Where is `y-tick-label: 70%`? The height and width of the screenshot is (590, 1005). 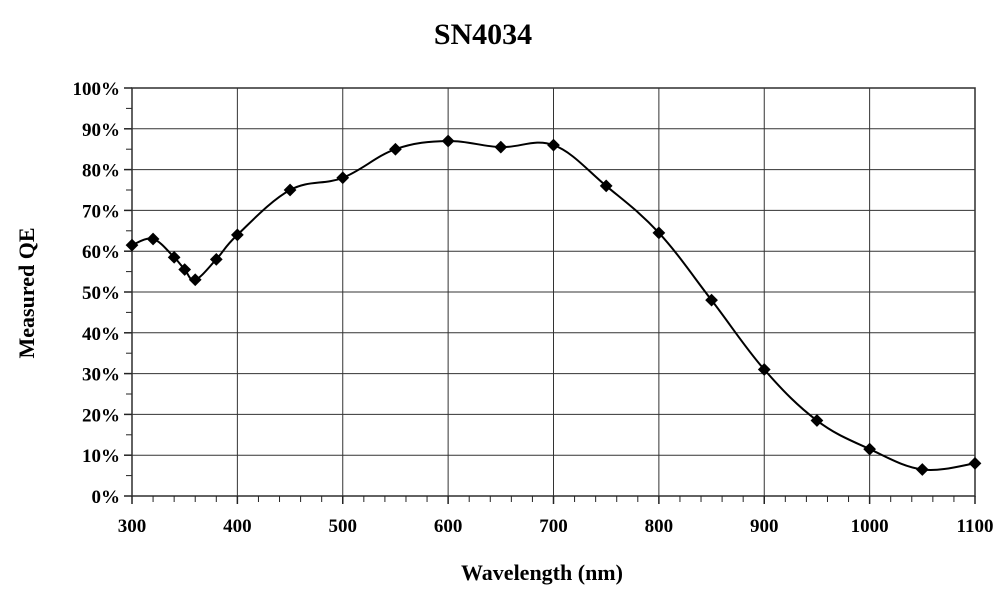
y-tick-label: 70% is located at coordinates (101, 211).